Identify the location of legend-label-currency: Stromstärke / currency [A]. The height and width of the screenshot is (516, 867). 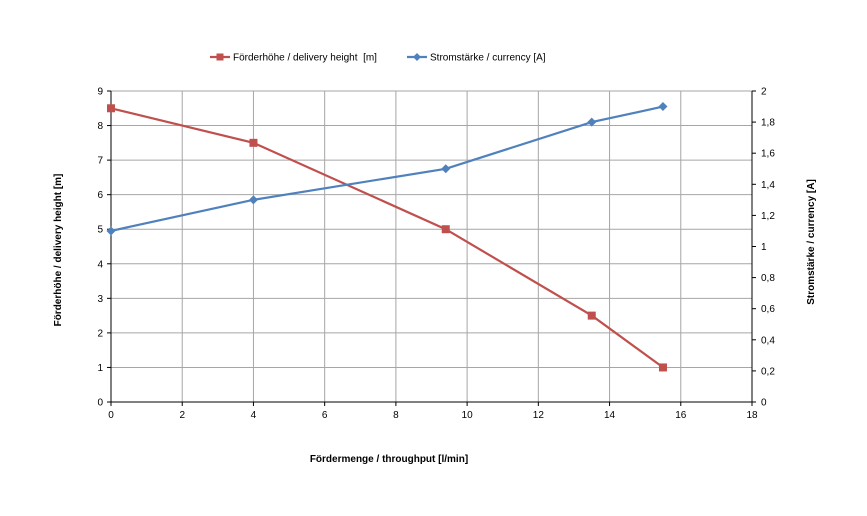
(488, 58).